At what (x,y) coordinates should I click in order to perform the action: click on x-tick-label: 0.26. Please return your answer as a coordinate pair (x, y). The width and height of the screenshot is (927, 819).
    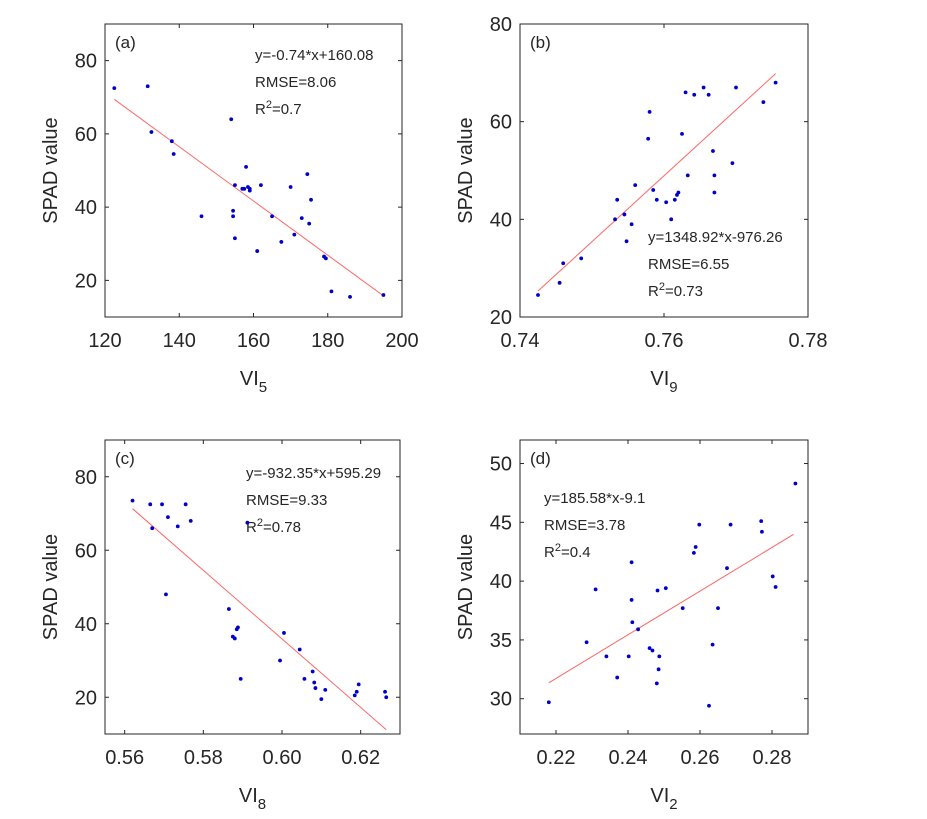
    Looking at the image, I should click on (700, 758).